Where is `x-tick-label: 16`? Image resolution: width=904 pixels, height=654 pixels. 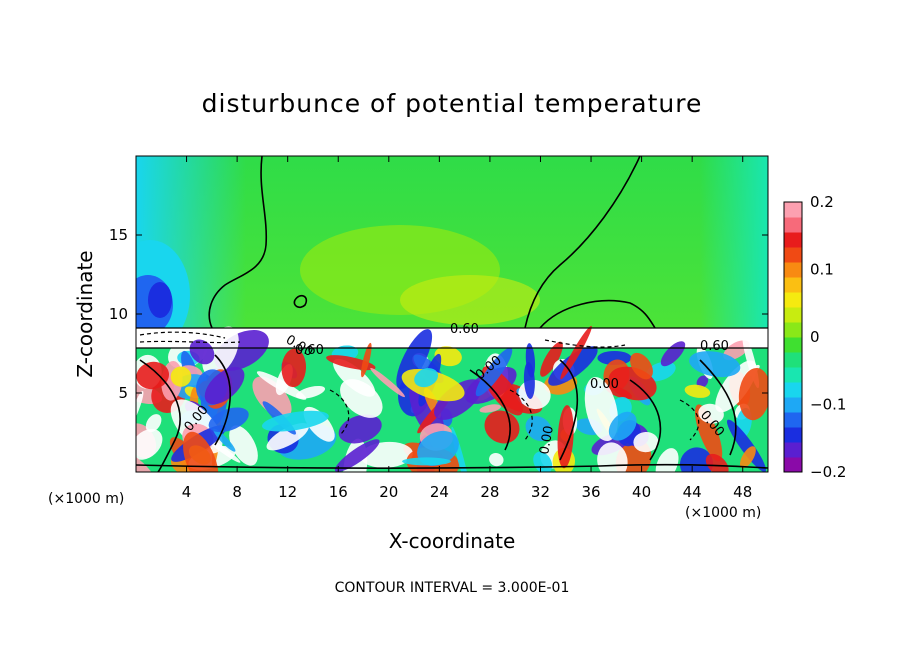
x-tick-label: 16 is located at coordinates (338, 492).